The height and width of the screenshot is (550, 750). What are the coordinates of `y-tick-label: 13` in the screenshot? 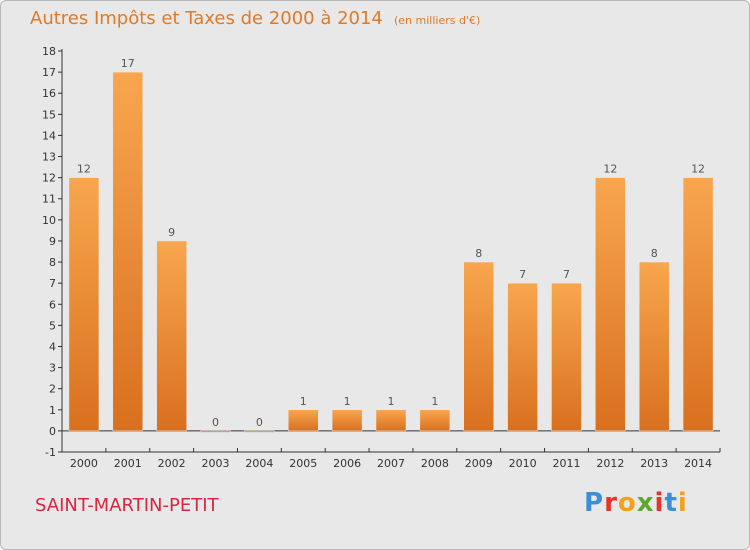 It's located at (49, 157).